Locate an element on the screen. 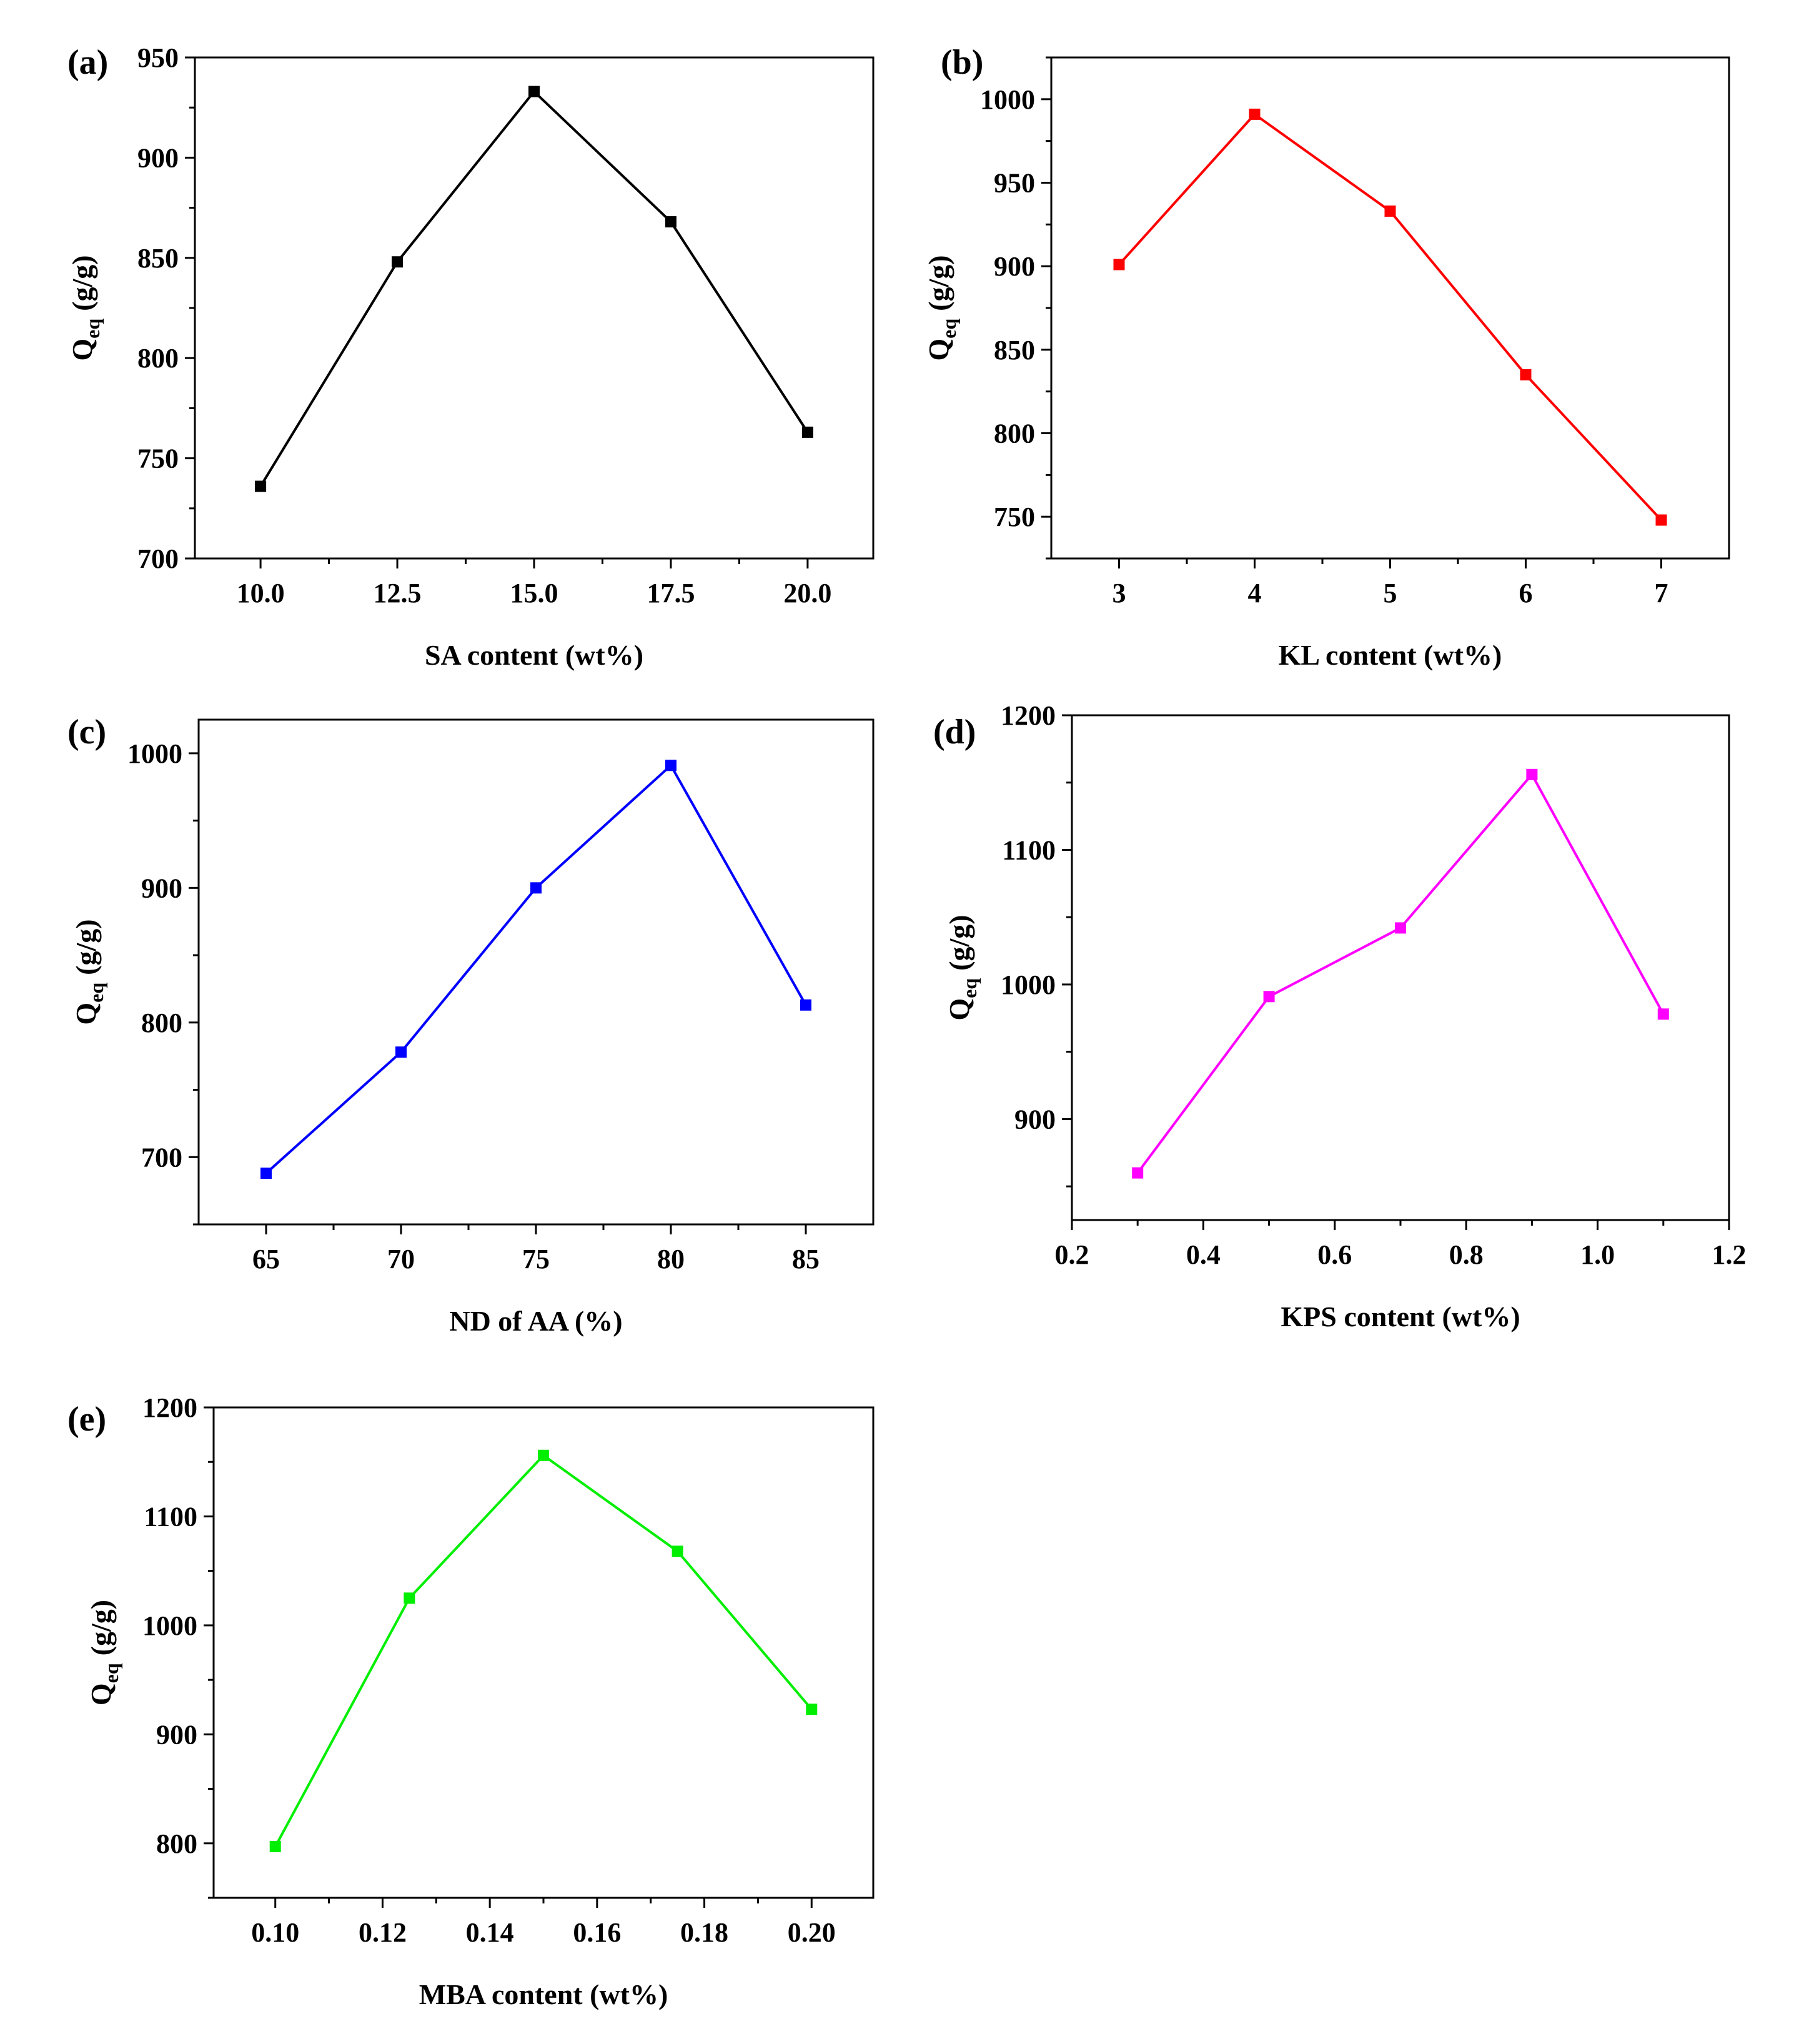  x-tick-label: 0.16 is located at coordinates (597, 1932).